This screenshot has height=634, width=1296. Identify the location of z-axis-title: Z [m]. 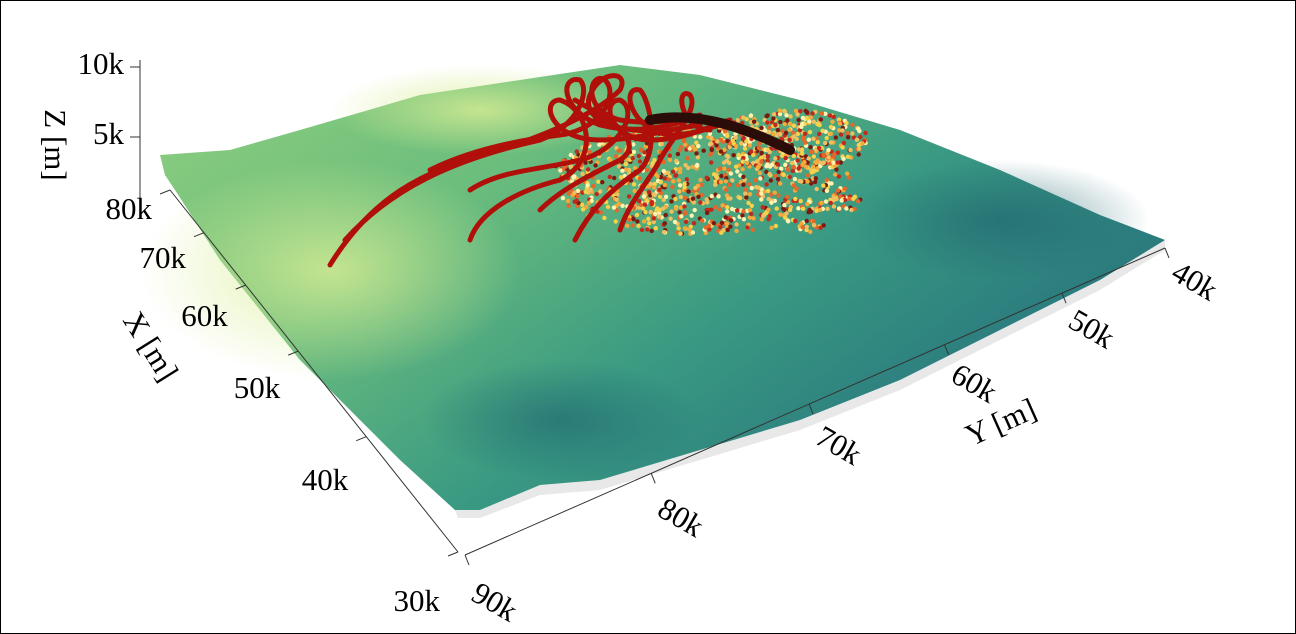
(55, 144).